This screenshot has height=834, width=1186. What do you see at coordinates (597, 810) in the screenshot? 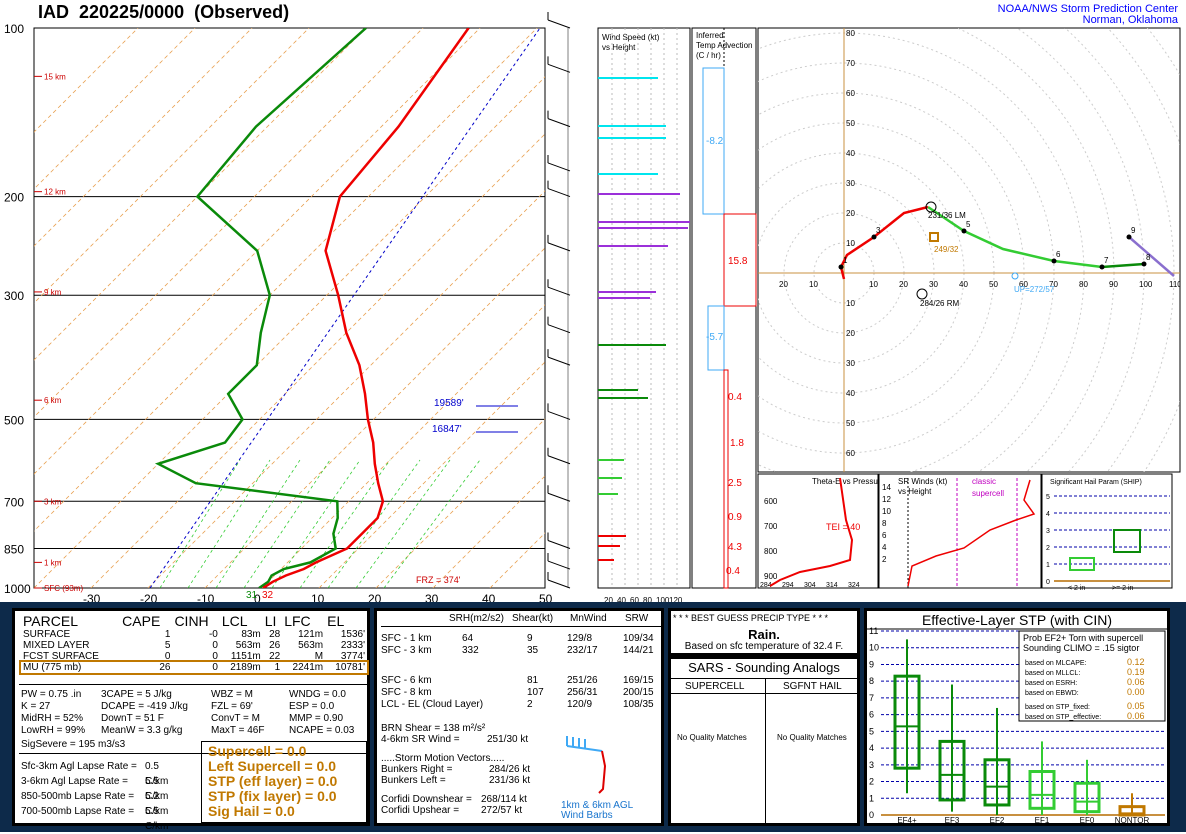
I see `barbs-label: 1km & 6km AGL Wind Barbs` at bounding box center [597, 810].